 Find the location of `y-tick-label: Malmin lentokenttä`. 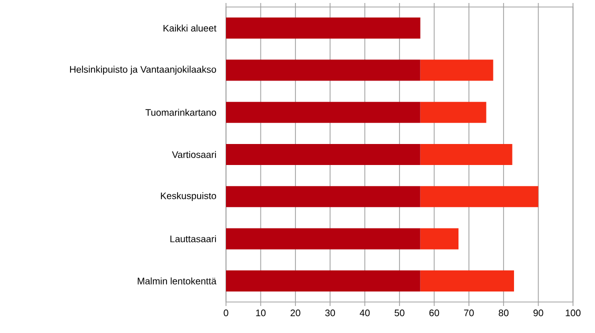

y-tick-label: Malmin lentokenttä is located at coordinates (177, 280).